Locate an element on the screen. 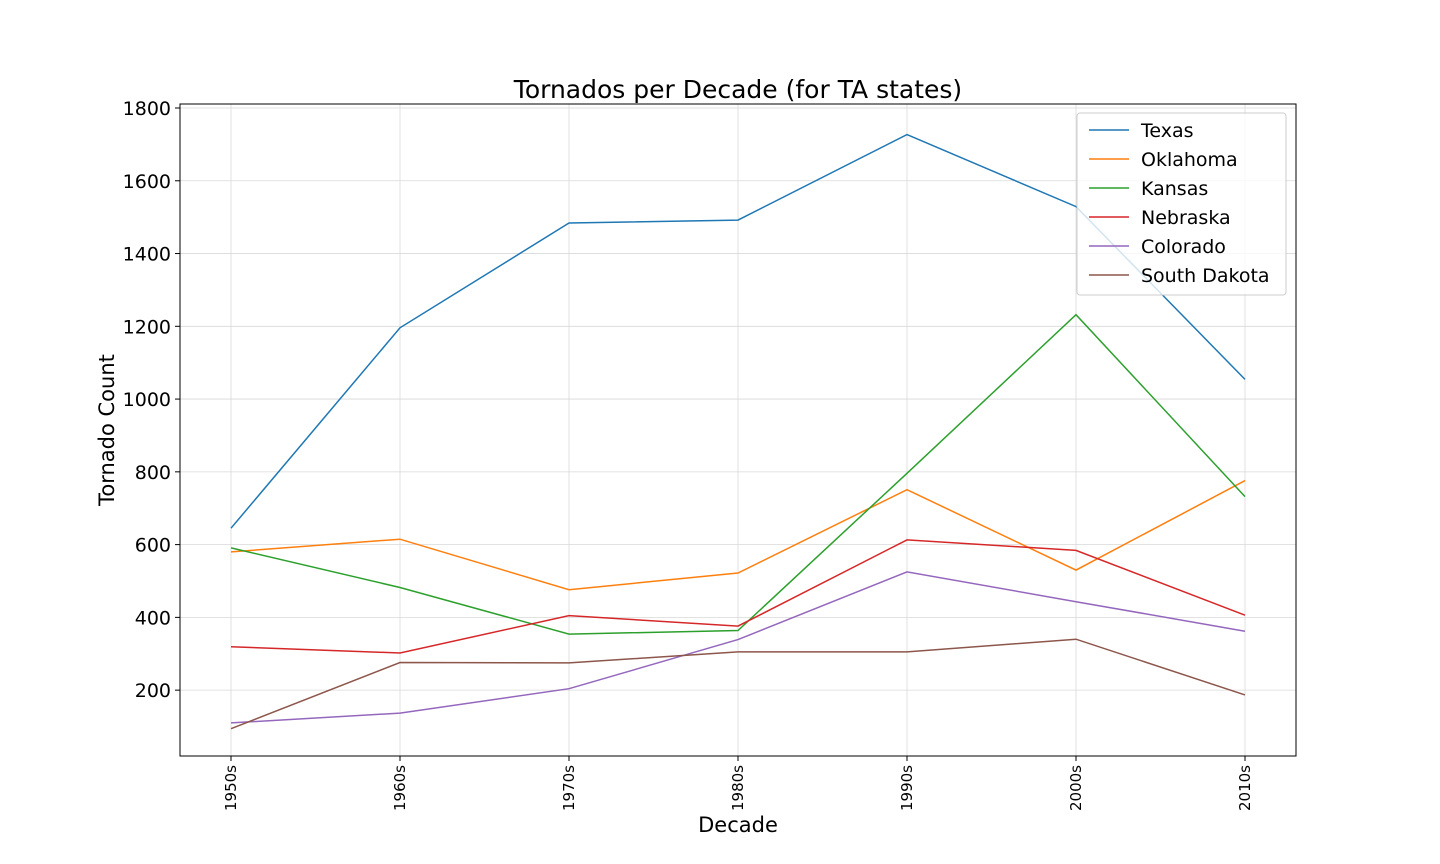  legend-label: South Dakota is located at coordinates (1205, 276).